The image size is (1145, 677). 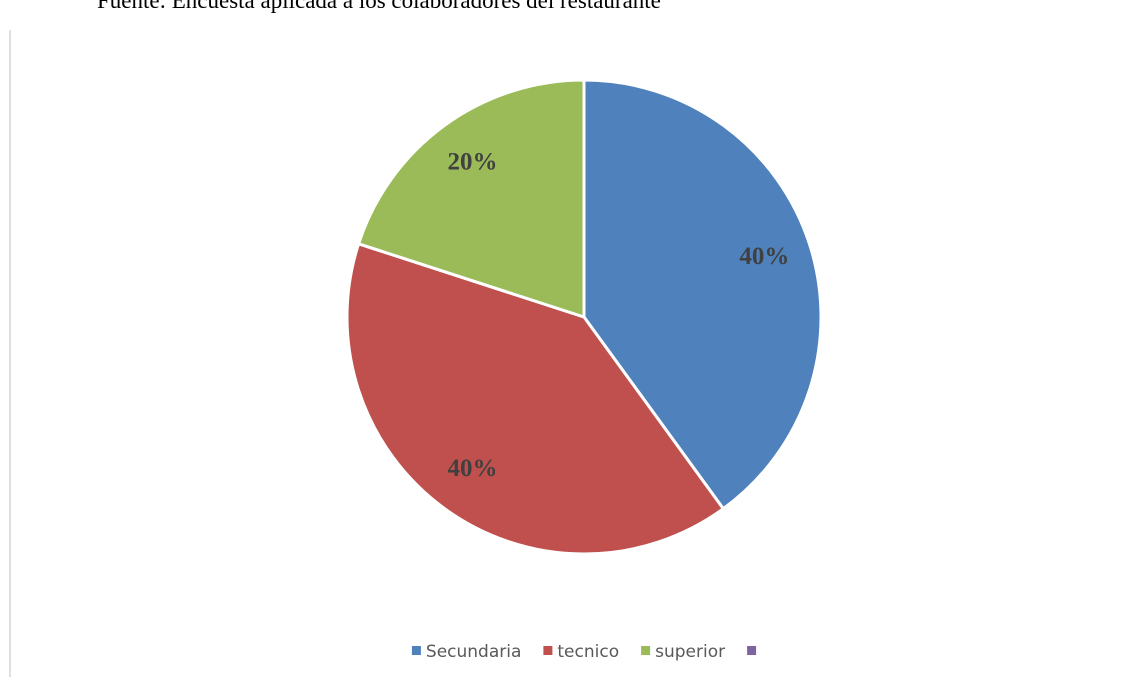 I want to click on data-label: 20%, so click(x=473, y=161).